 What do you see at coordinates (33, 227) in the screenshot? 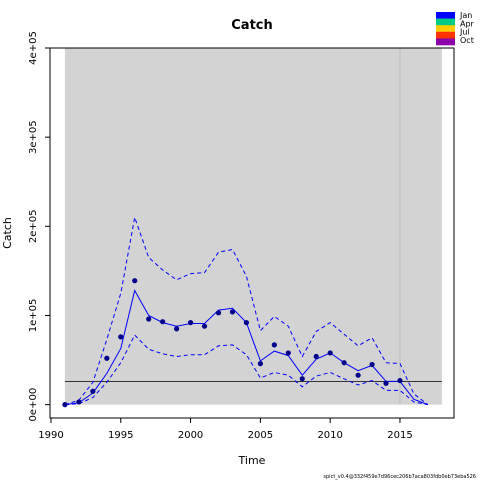
I see `y-tick-label: 2e+05` at bounding box center [33, 227].